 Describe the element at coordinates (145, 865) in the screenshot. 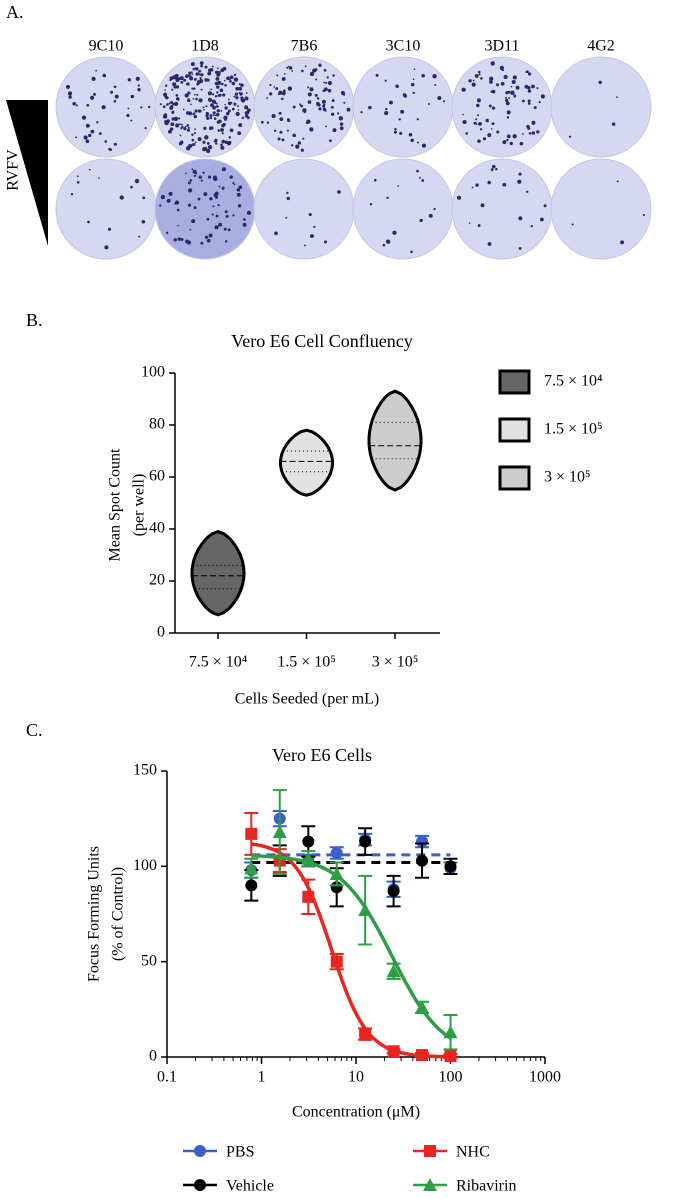

I see `y-tick-label: 100` at that location.